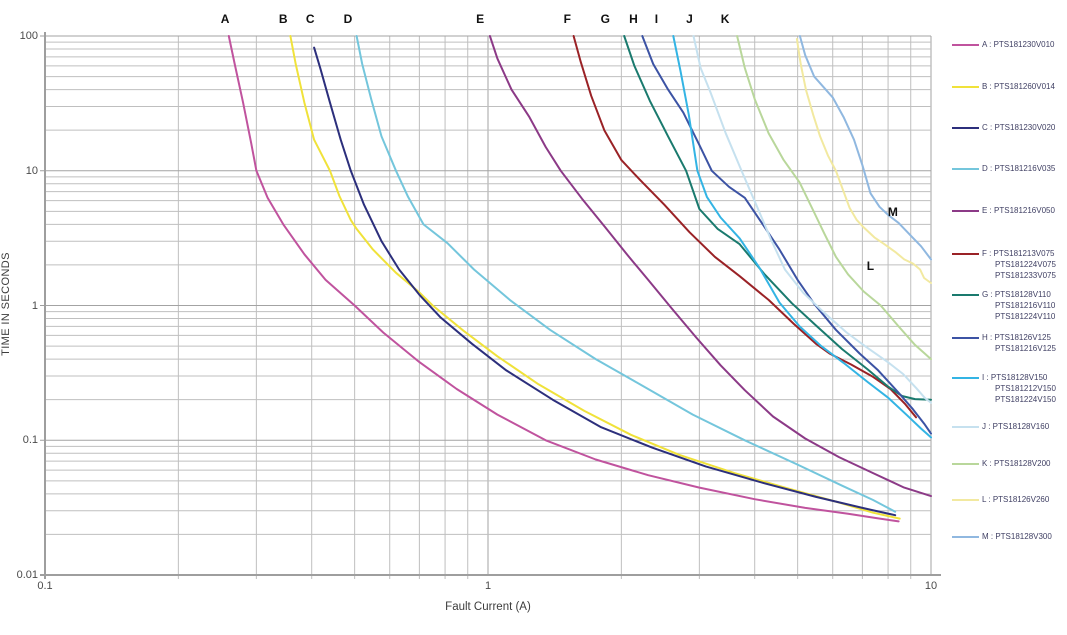 The height and width of the screenshot is (635, 1067). I want to click on x-tick-10: 10, so click(931, 586).